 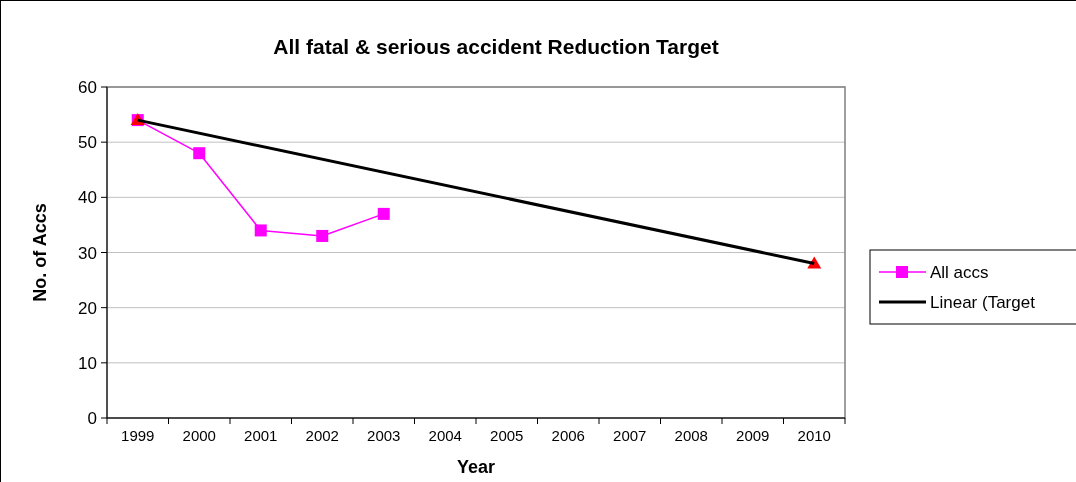 What do you see at coordinates (261, 435) in the screenshot?
I see `x-tick-label: 2001` at bounding box center [261, 435].